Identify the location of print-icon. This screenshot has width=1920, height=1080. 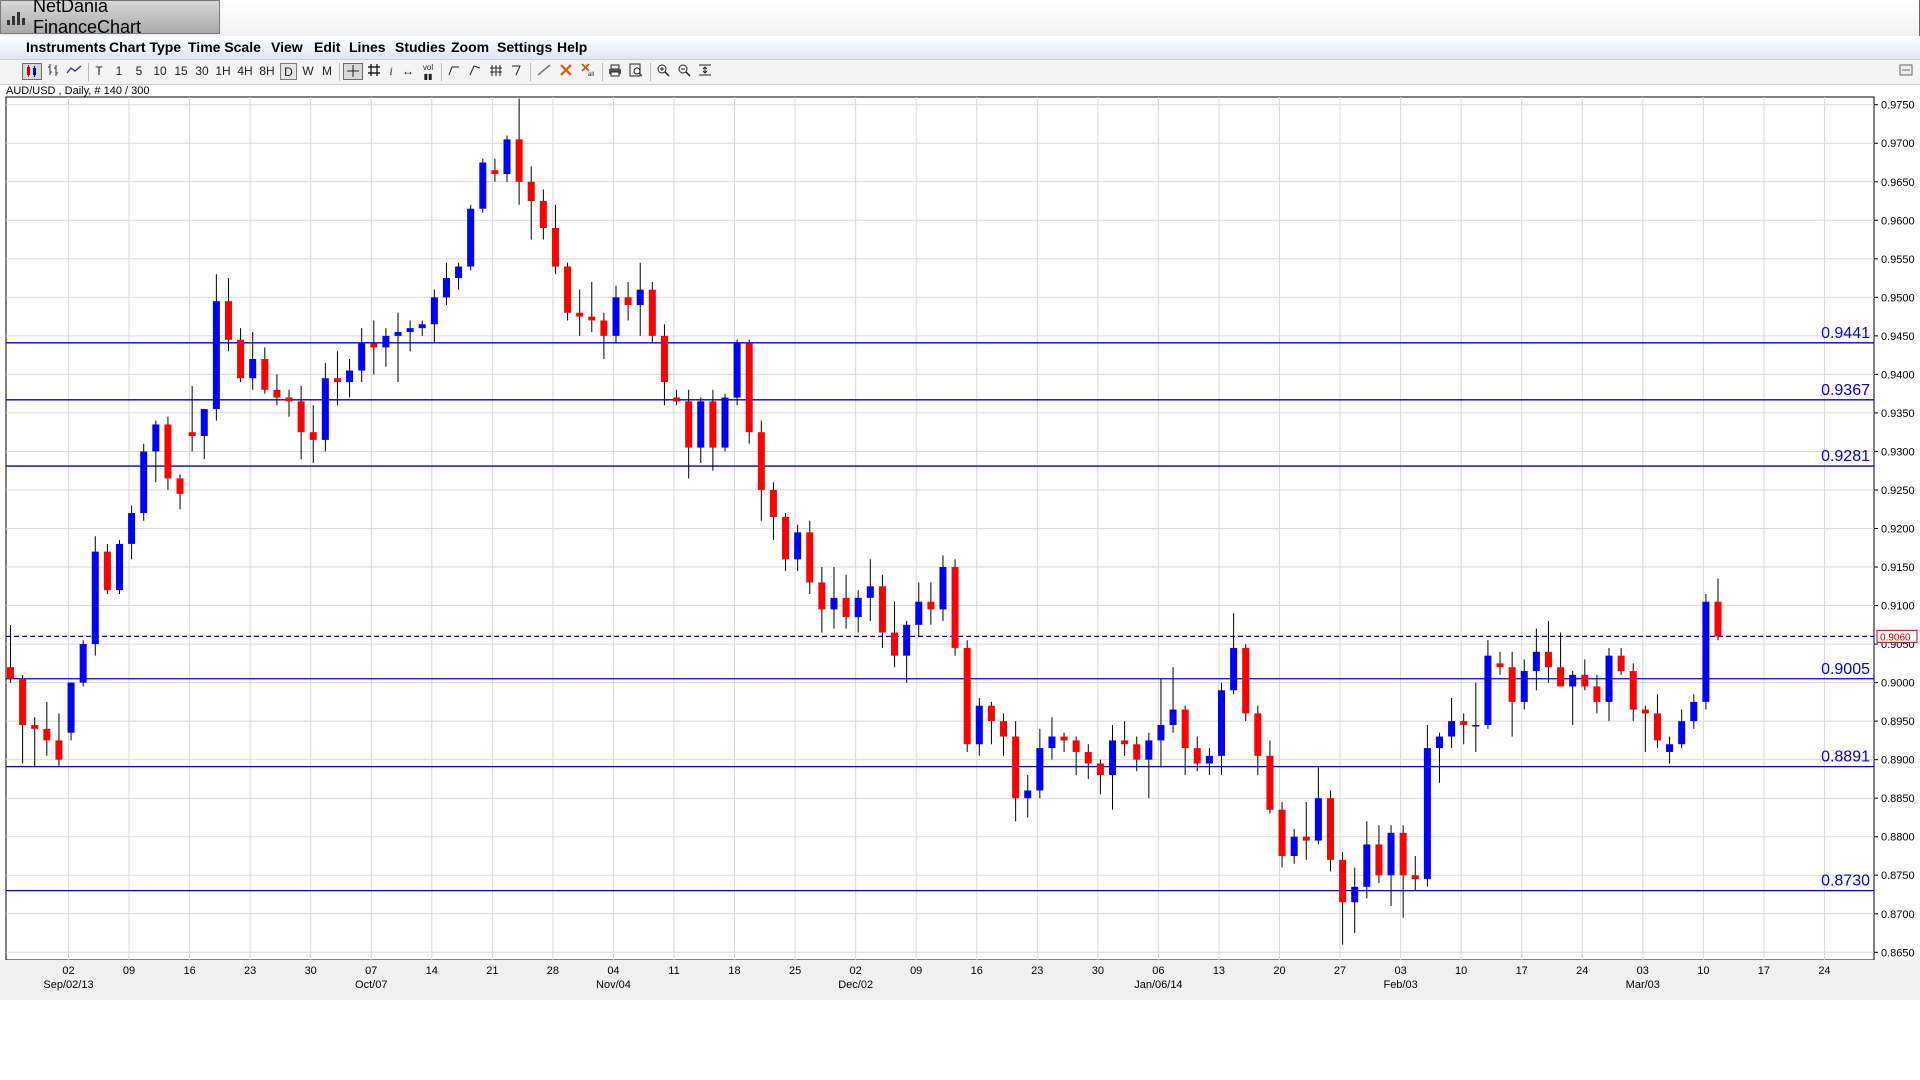
(615, 71).